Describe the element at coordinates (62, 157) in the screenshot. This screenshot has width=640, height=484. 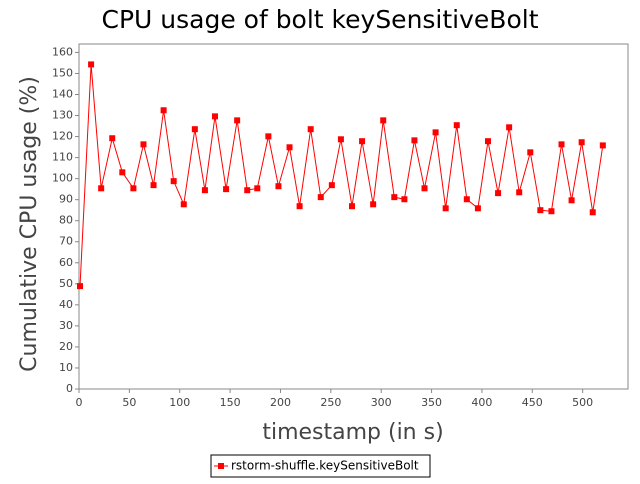
I see `y-tick-label: 110` at that location.